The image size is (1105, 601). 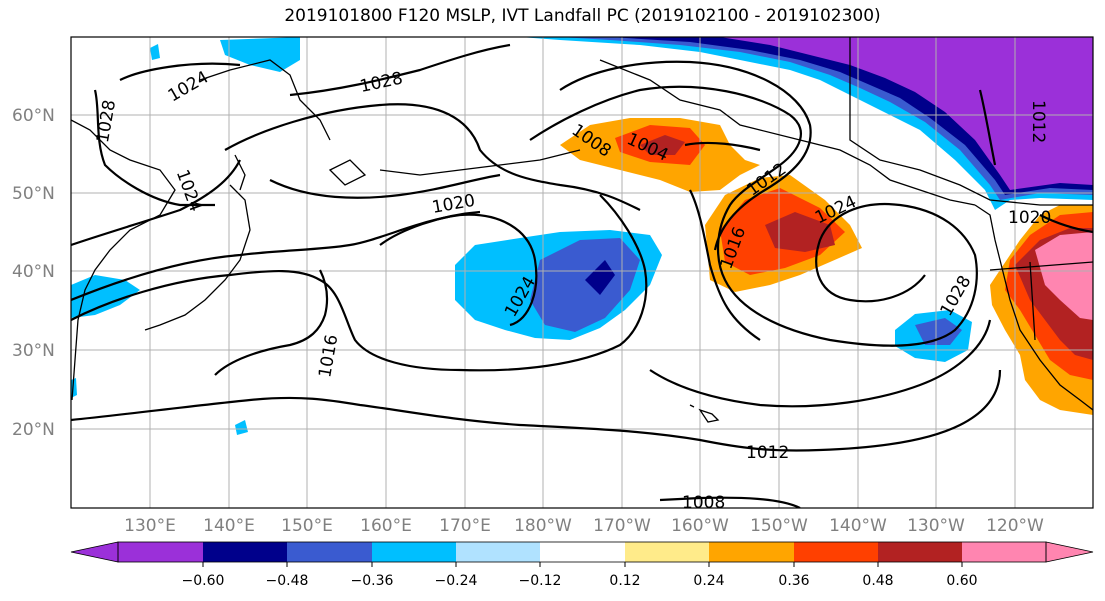 What do you see at coordinates (386, 526) in the screenshot?
I see `lon-label: 160°E` at bounding box center [386, 526].